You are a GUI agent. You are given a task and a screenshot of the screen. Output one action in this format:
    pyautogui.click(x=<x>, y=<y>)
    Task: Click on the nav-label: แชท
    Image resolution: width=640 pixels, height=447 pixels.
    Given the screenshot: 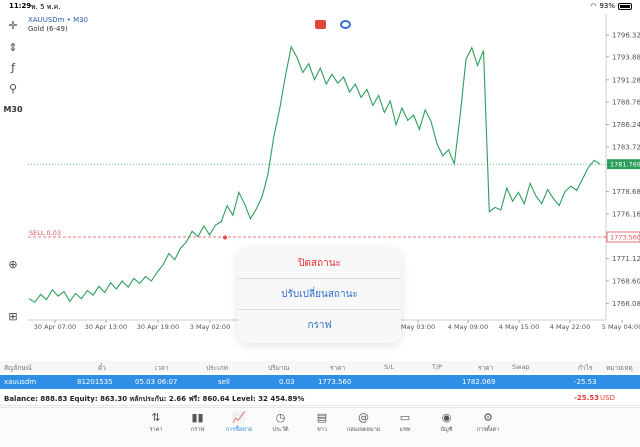 What is the action you would take?
    pyautogui.click(x=405, y=430)
    